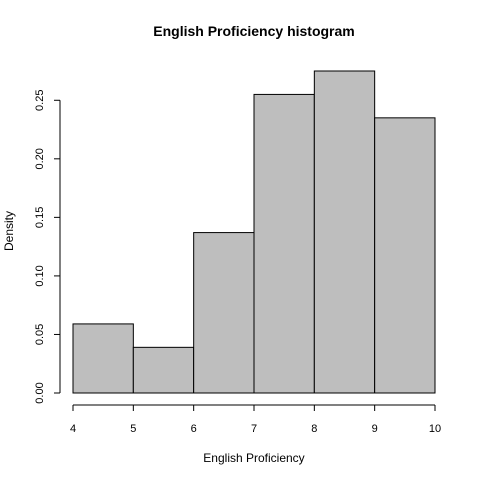  Describe the element at coordinates (40, 158) in the screenshot. I see `y-tick-label: 0.20` at that location.